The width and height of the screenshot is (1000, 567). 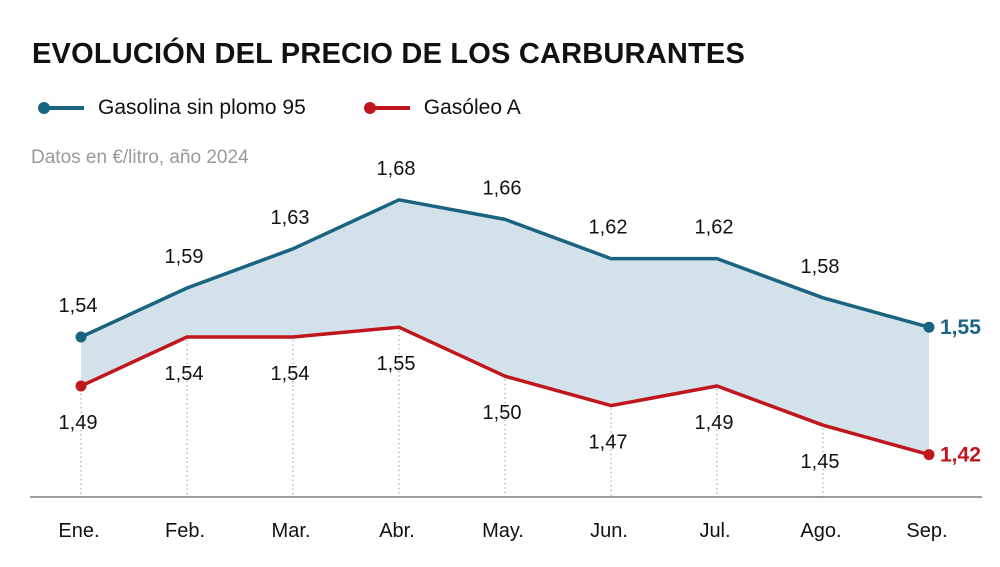 What do you see at coordinates (926, 531) in the screenshot?
I see `x-tick-label: Sep.` at bounding box center [926, 531].